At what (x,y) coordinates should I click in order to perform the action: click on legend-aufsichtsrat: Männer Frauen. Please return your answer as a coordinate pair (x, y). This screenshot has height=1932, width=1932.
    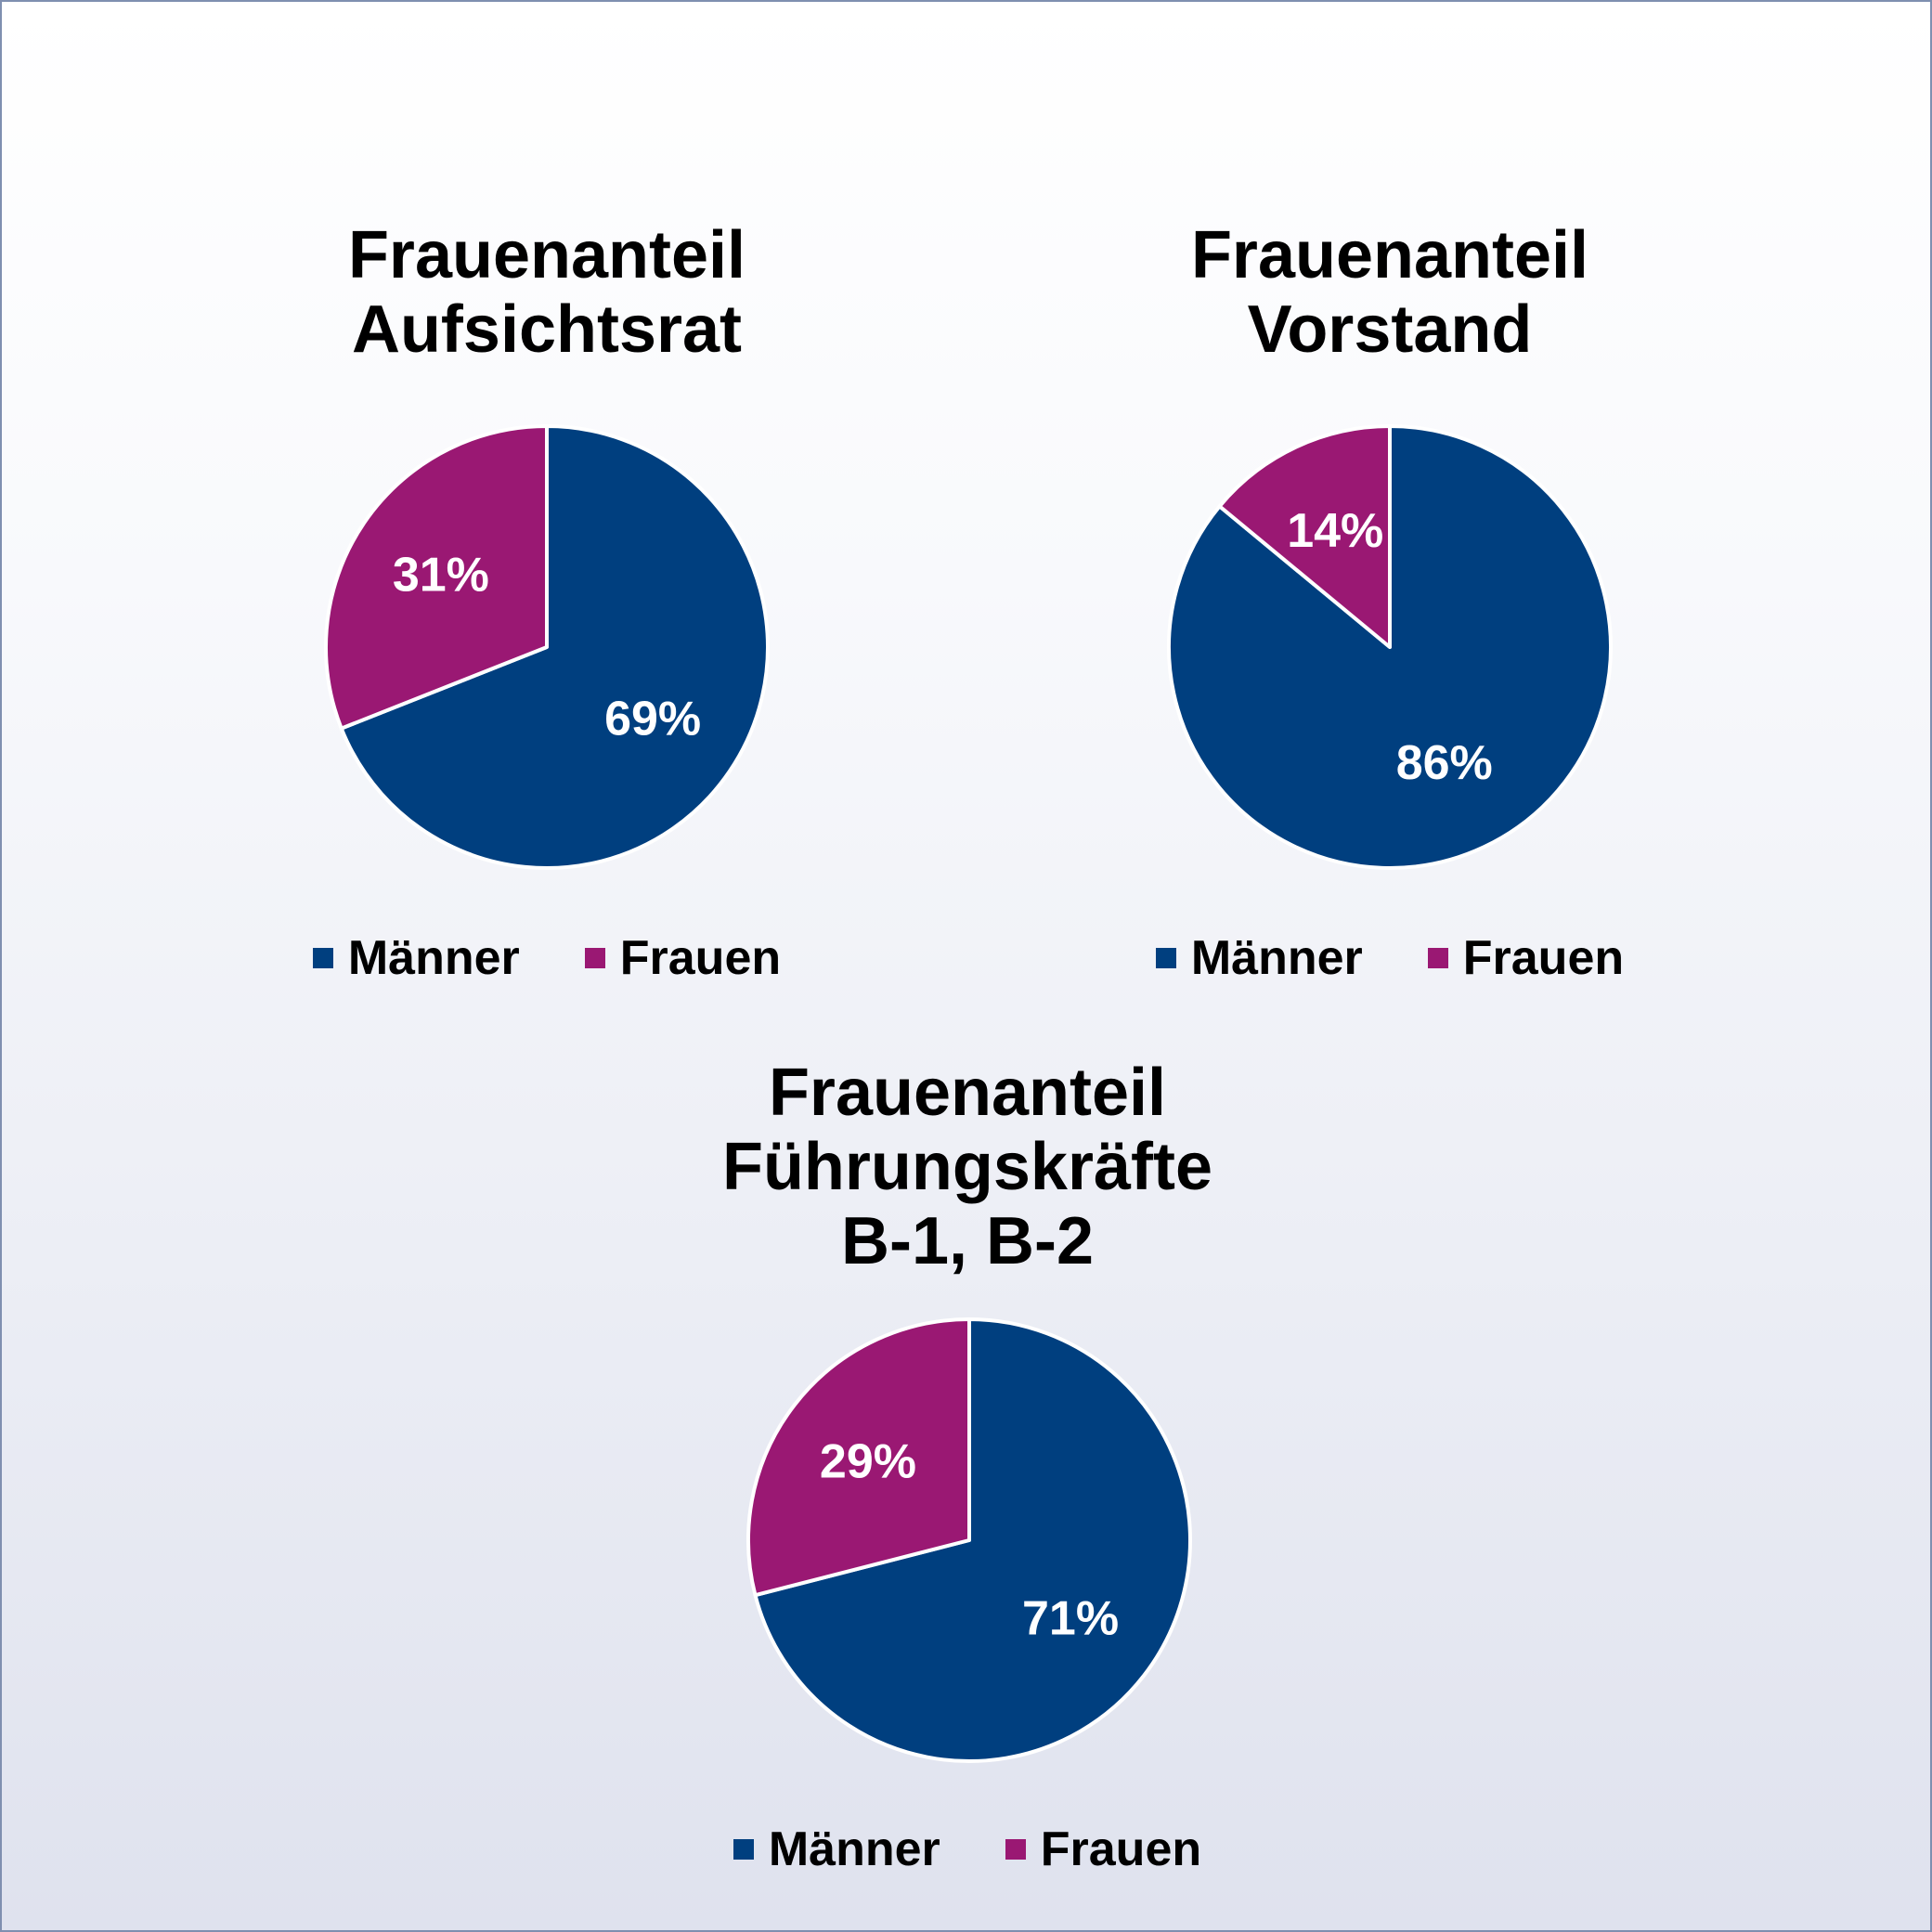
    Looking at the image, I should click on (547, 958).